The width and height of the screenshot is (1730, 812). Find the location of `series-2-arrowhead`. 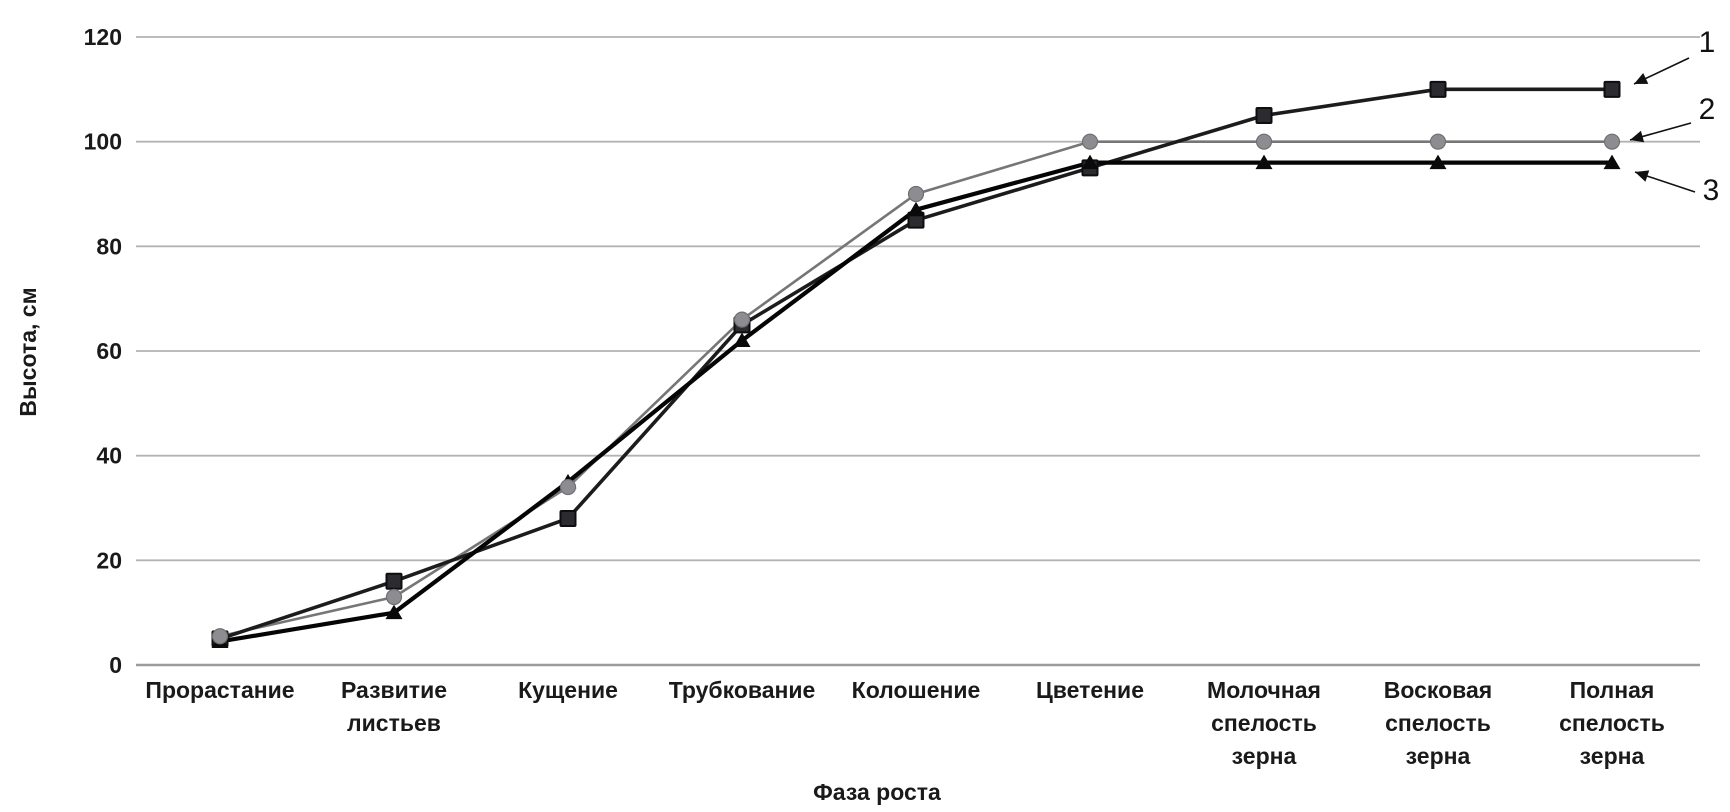

series-2-arrowhead is located at coordinates (1637, 136).